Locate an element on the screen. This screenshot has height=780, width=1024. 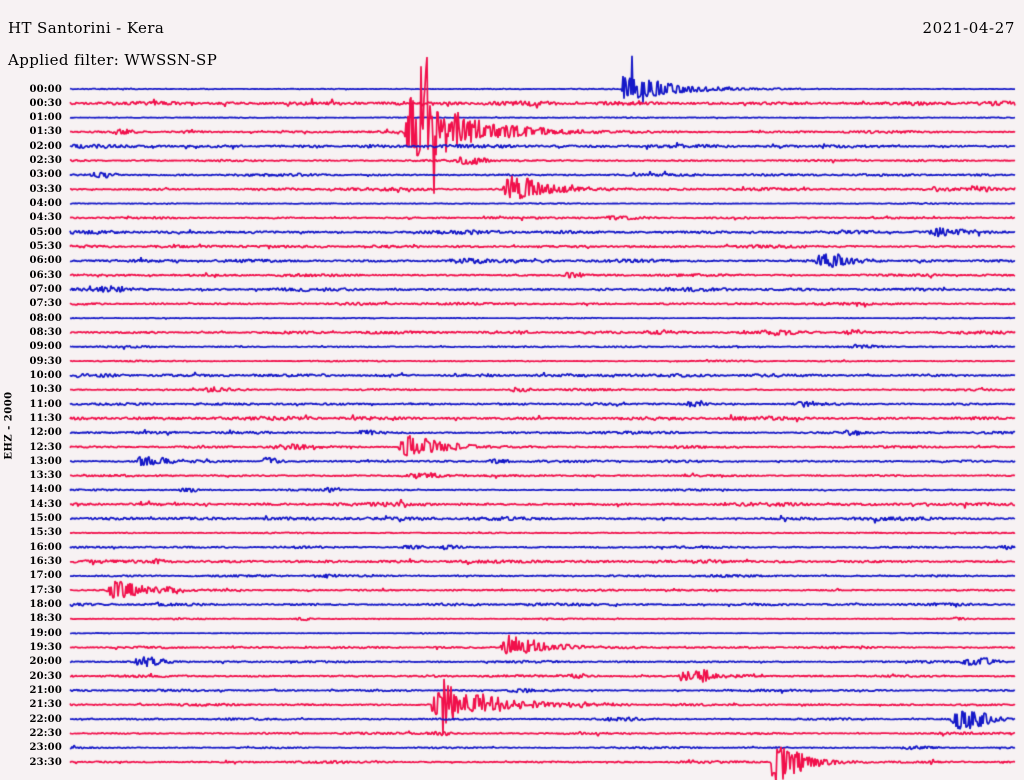
time-label: 05:30 is located at coordinates (45, 247).